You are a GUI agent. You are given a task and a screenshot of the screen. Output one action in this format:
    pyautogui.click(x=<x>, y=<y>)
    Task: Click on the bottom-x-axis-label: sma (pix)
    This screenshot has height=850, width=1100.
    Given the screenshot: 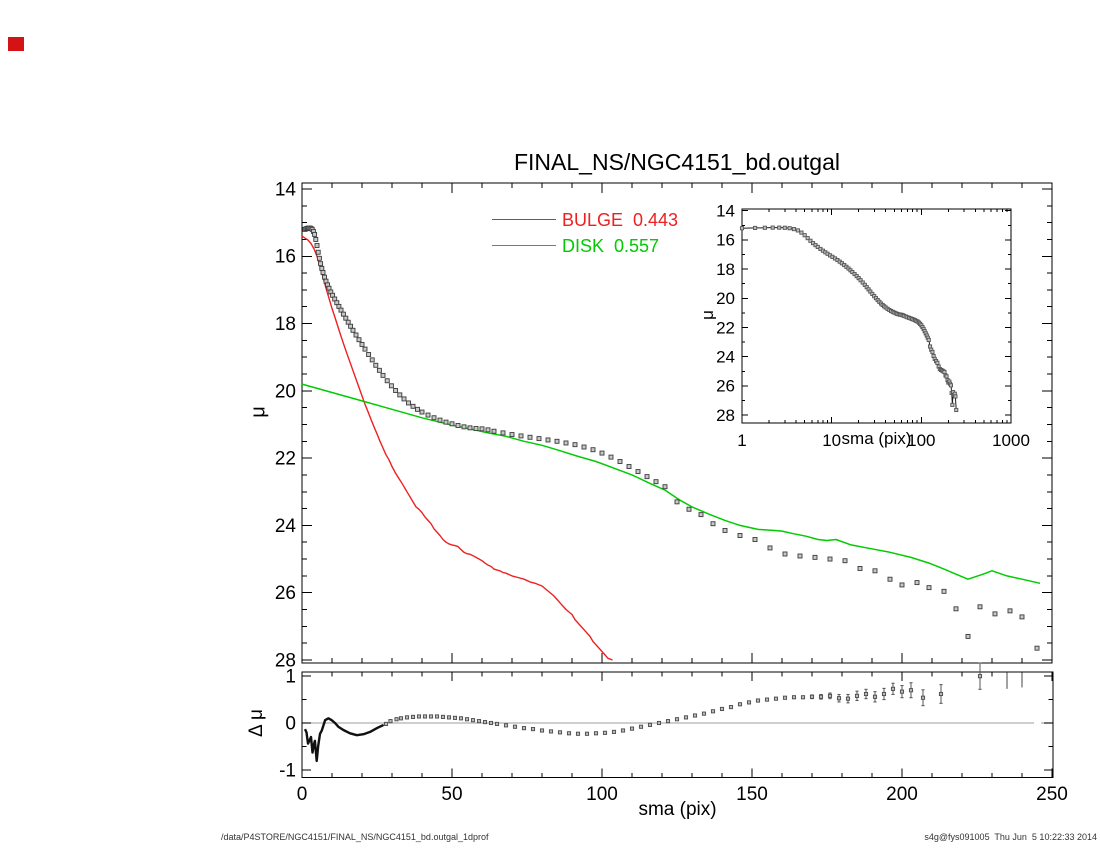 What is the action you would take?
    pyautogui.click(x=677, y=809)
    